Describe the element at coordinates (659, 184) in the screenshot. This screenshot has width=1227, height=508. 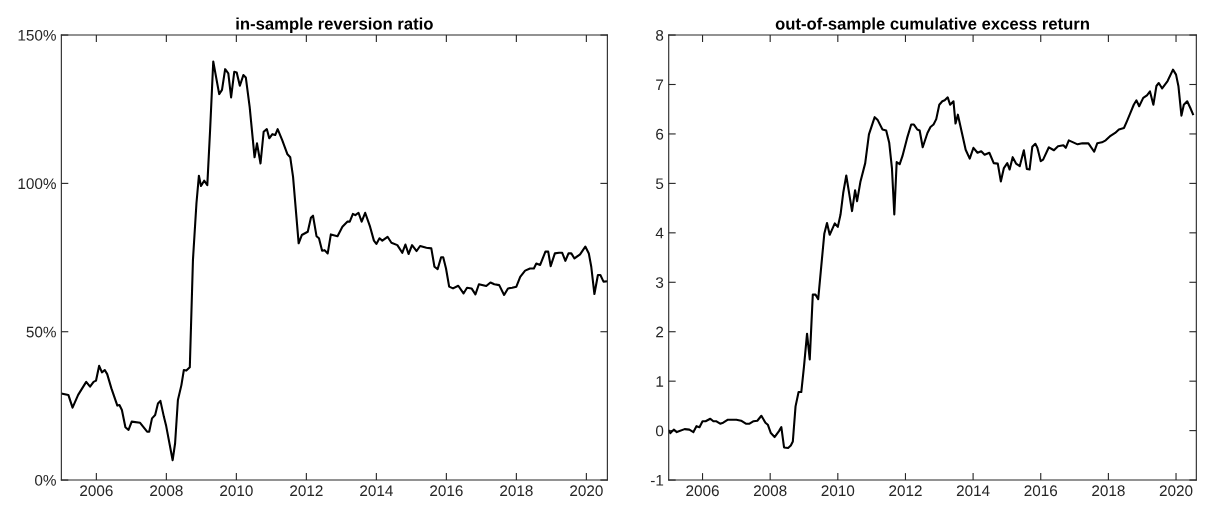
I see `y-tick-label: 5` at that location.